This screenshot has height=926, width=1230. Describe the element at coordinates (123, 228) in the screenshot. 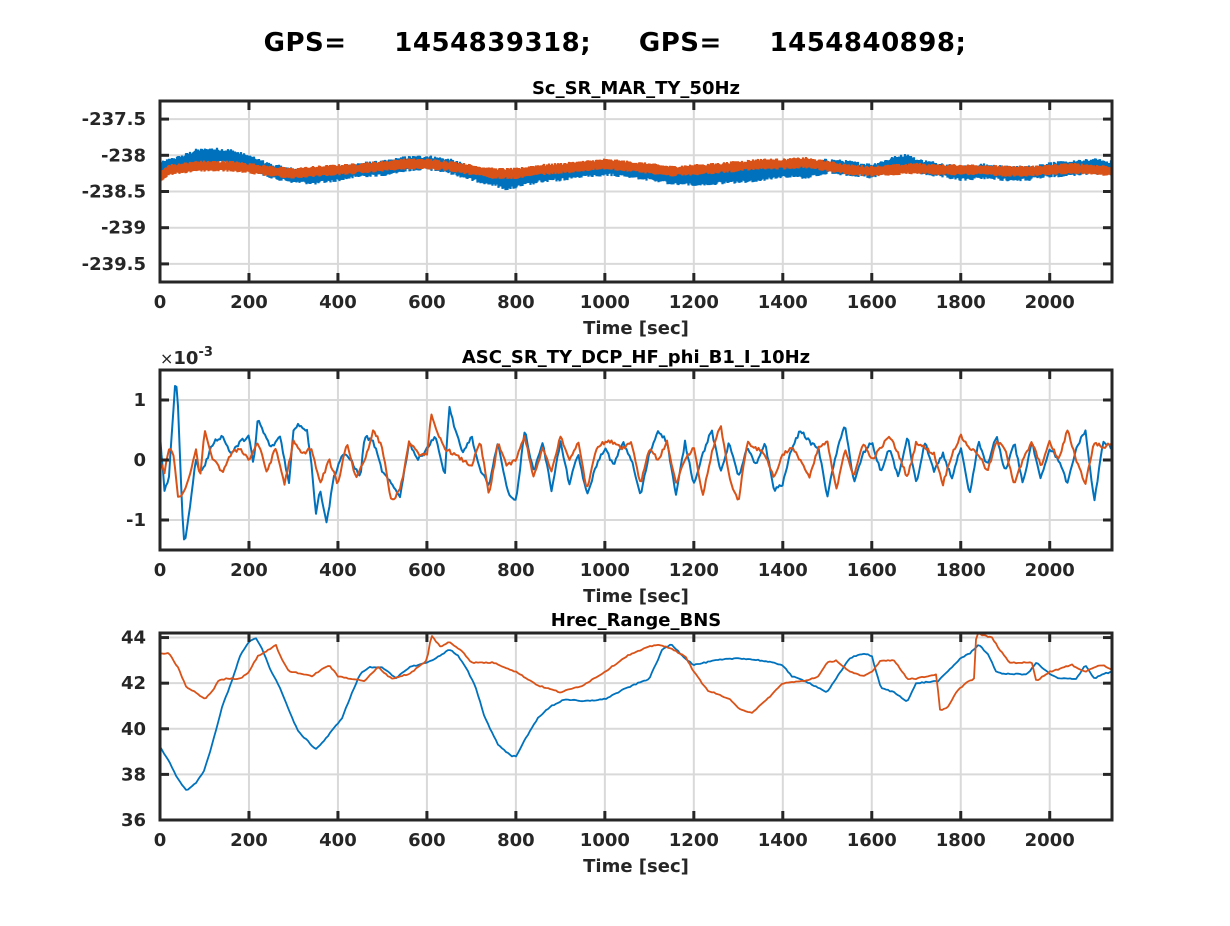

I see `y-tick-label: -239` at that location.